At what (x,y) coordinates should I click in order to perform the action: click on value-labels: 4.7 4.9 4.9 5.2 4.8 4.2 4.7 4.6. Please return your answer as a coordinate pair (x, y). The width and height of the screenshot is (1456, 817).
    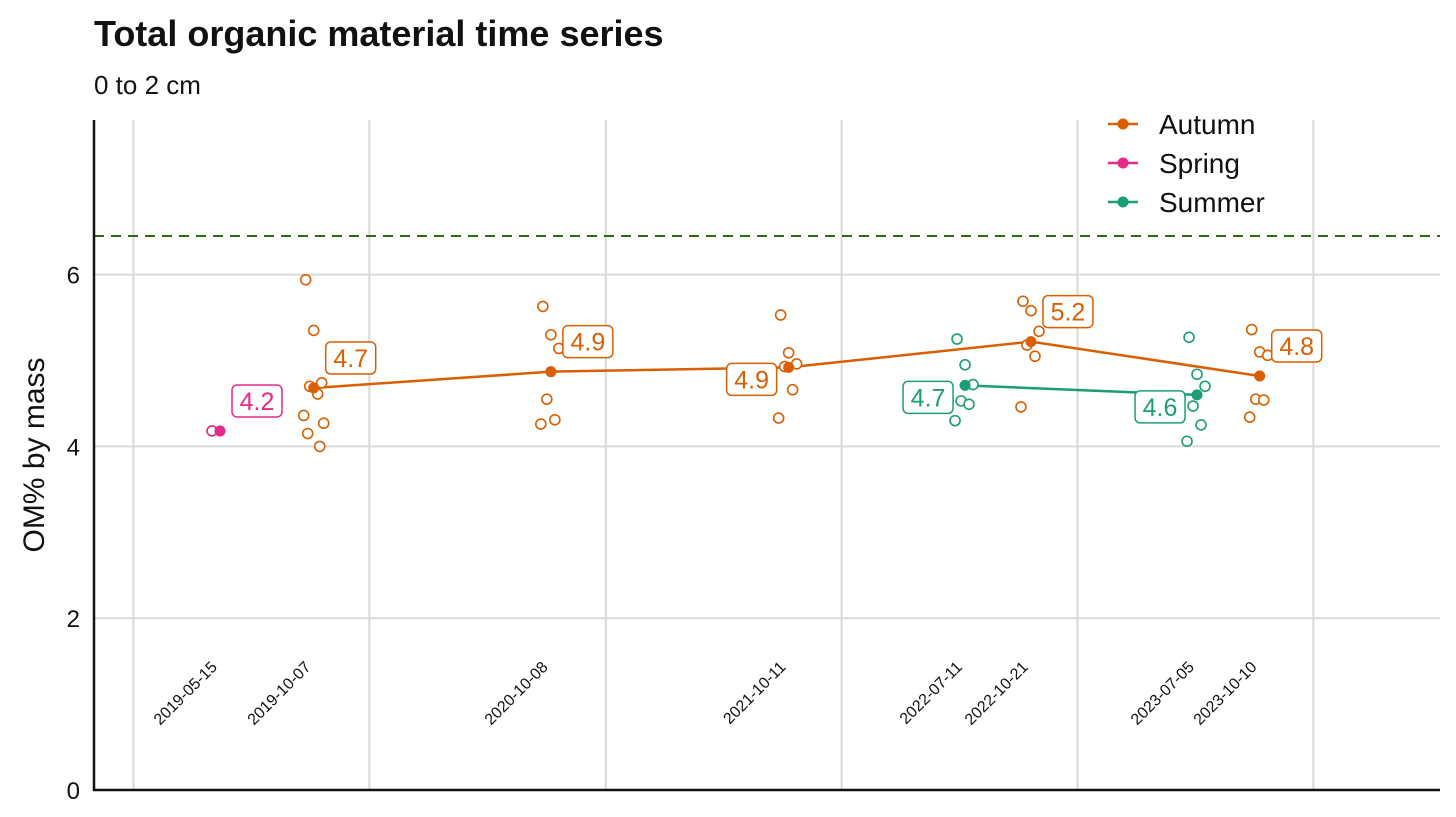
    Looking at the image, I should click on (777, 359).